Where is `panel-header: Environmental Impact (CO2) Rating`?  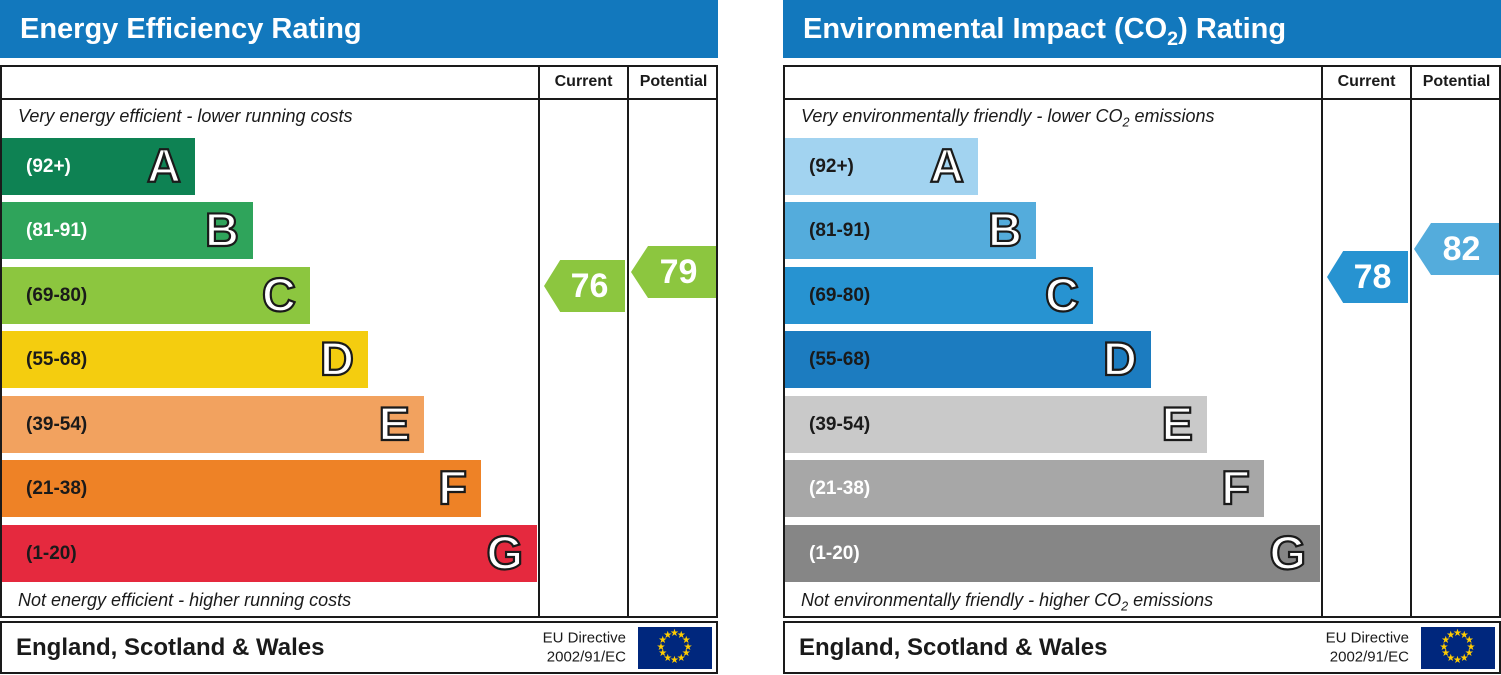 panel-header: Environmental Impact (CO2) Rating is located at coordinates (1142, 29).